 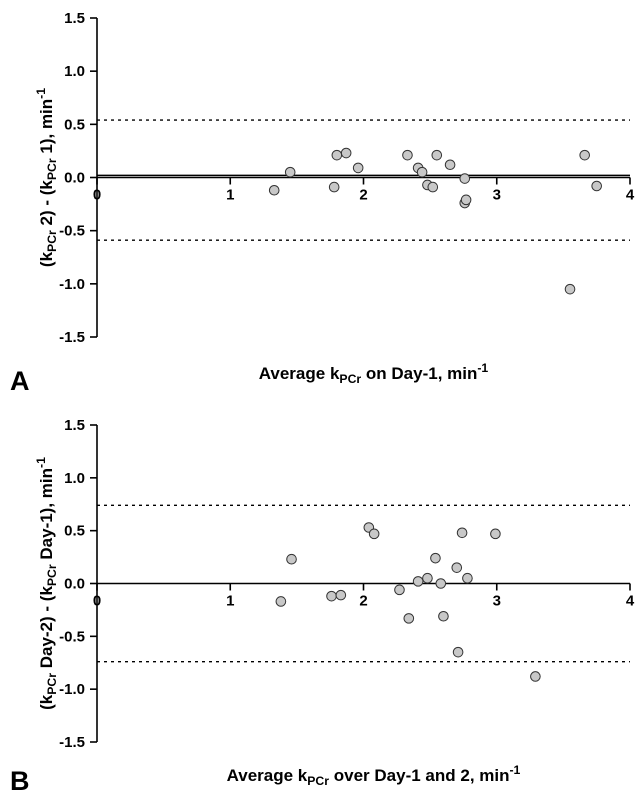 What do you see at coordinates (20, 381) in the screenshot?
I see `panel-letter: A` at bounding box center [20, 381].